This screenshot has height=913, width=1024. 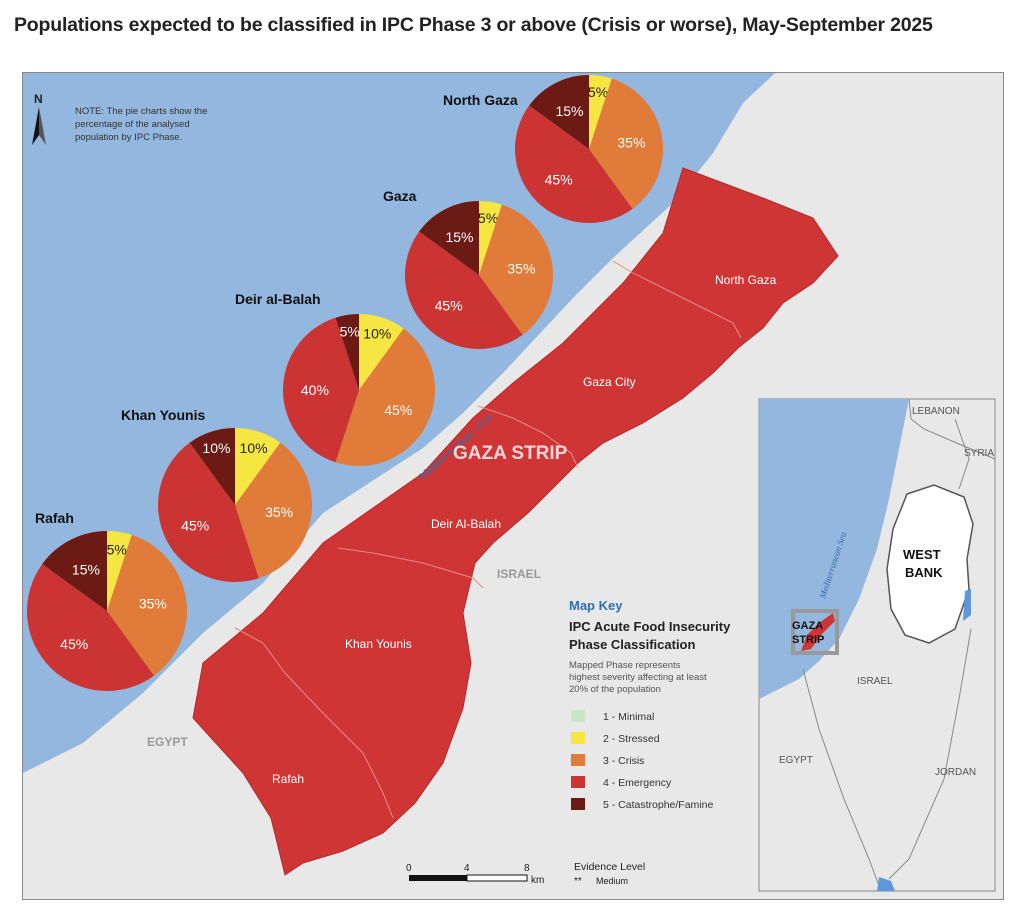 I want to click on svg-text: 0, so click(x=409, y=868).